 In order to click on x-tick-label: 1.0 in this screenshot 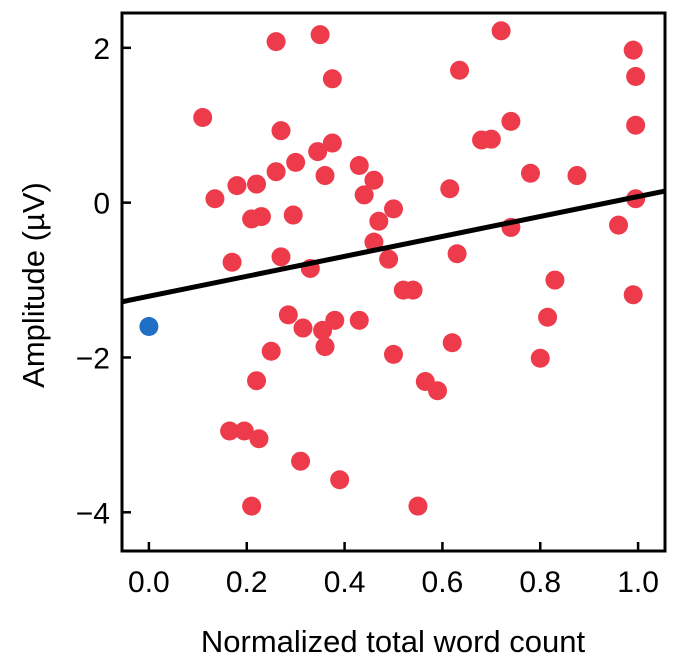, I will do `click(638, 582)`.